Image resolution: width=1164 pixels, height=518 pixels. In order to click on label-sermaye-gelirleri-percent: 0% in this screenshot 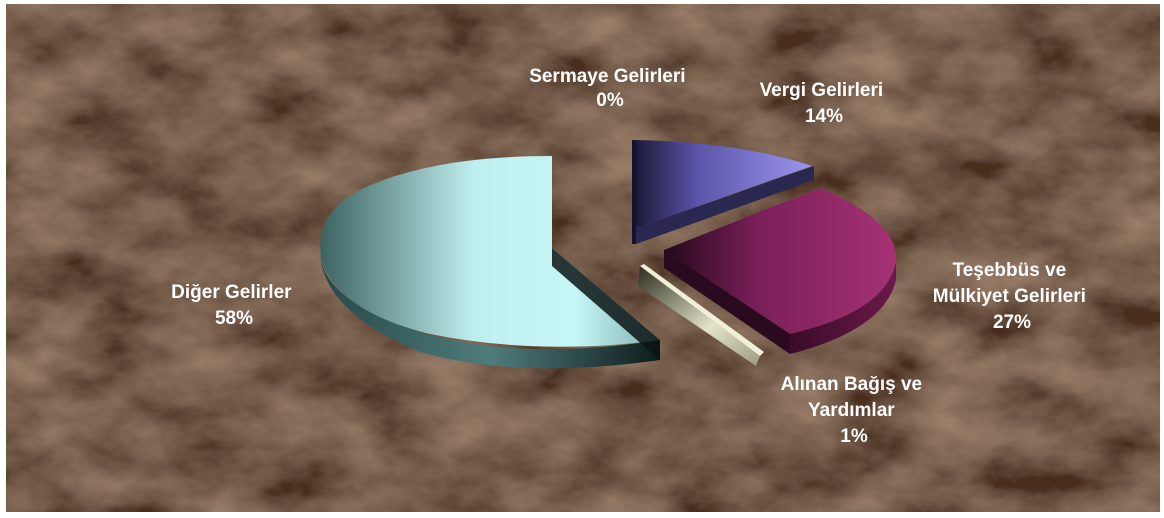, I will do `click(610, 100)`.